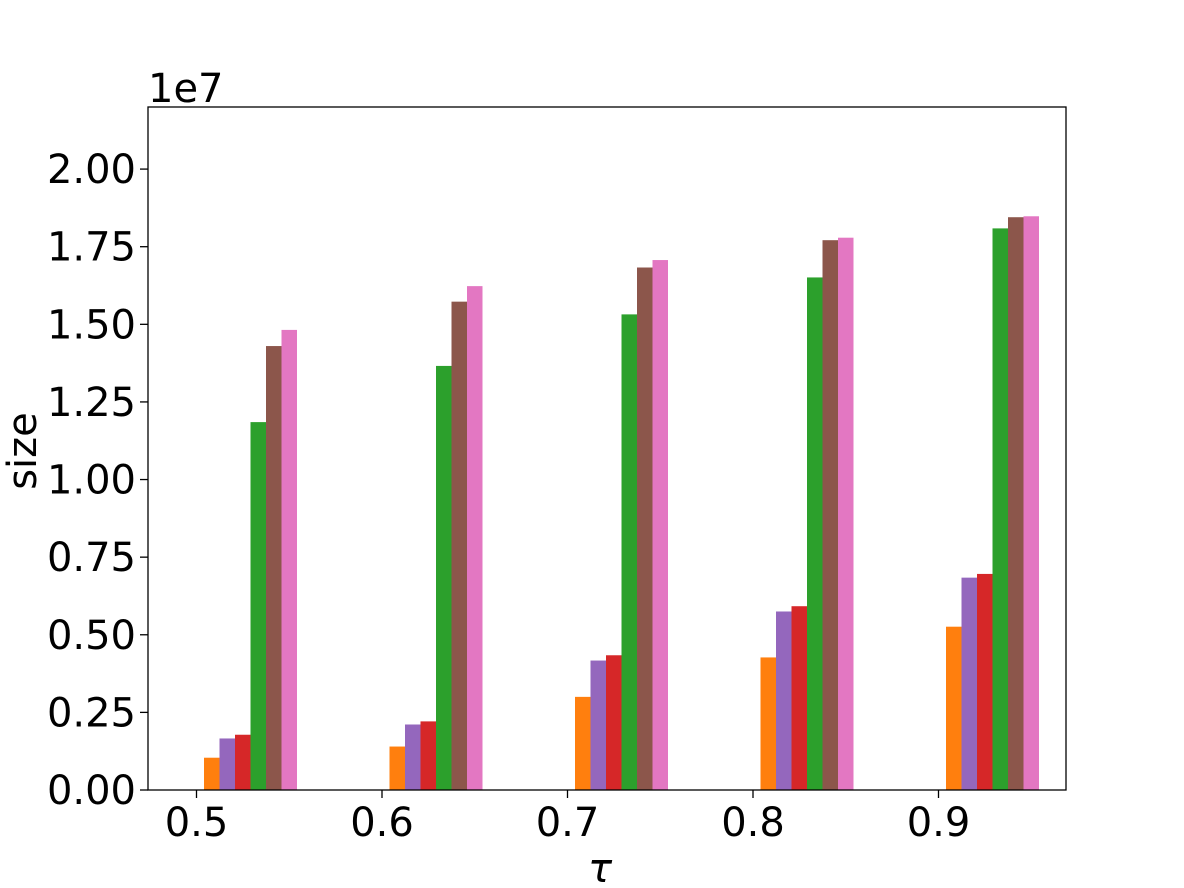 Image resolution: width=1184 pixels, height=888 pixels. I want to click on y-tick-label: 1.50, so click(91, 325).